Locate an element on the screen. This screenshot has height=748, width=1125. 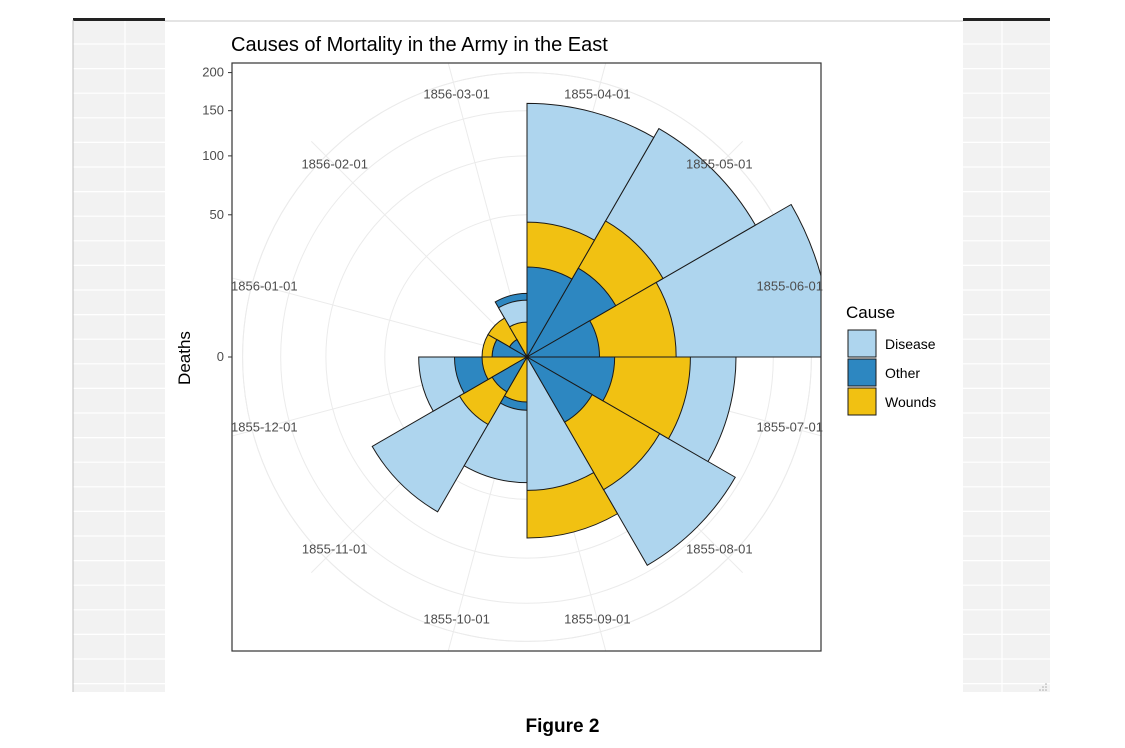
left-cells is located at coordinates (119, 356).